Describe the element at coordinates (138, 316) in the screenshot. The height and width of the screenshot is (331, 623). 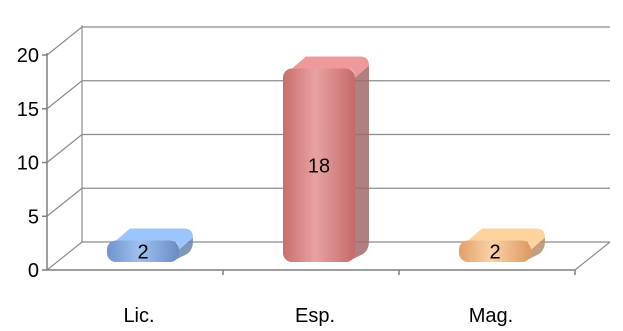
I see `x-category-label: Lic.` at that location.